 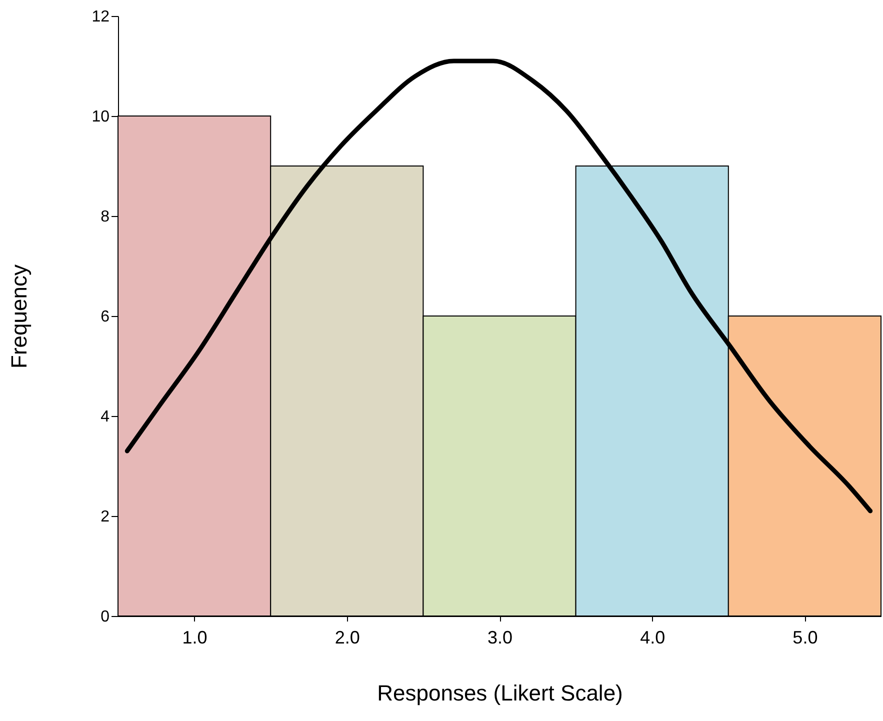 I want to click on y-axis-title: Frequency, so click(x=19, y=316).